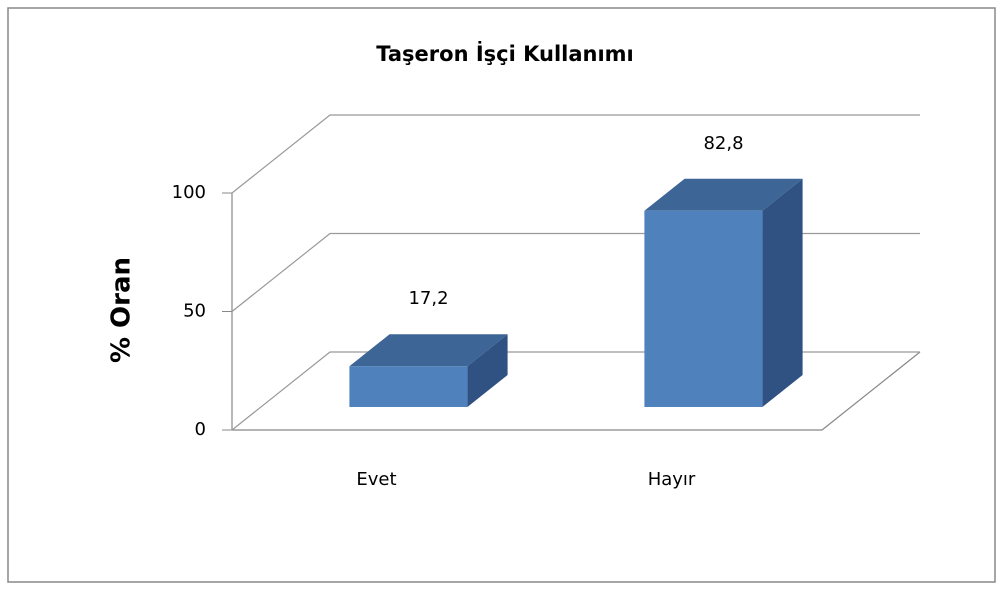 The image size is (1003, 594). I want to click on grid-line, so click(575, 154).